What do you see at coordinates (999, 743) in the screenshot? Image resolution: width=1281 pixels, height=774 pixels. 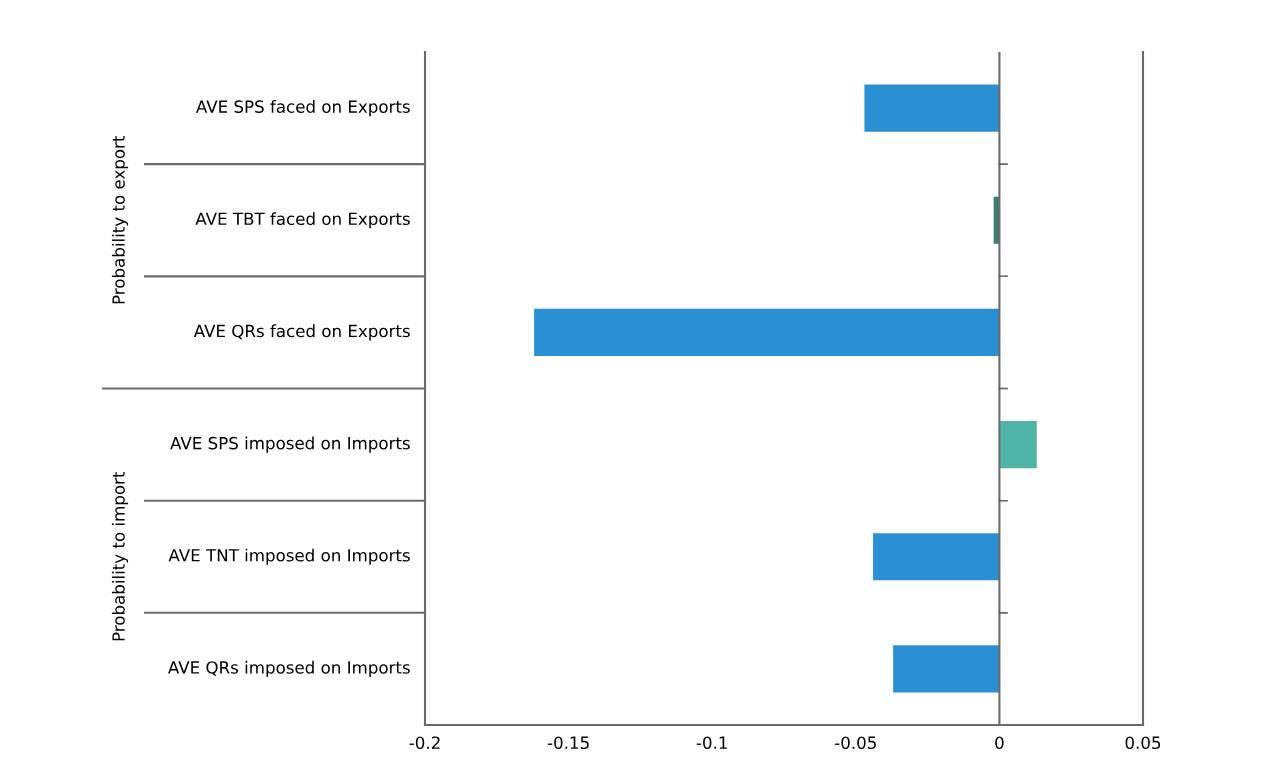 I see `x-tick-label: 0` at bounding box center [999, 743].